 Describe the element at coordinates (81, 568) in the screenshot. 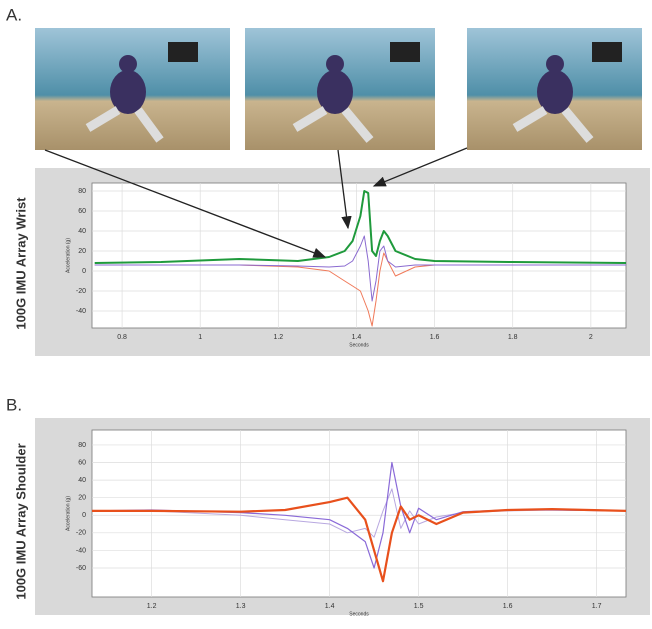

I see `y-tick-label: -60` at that location.